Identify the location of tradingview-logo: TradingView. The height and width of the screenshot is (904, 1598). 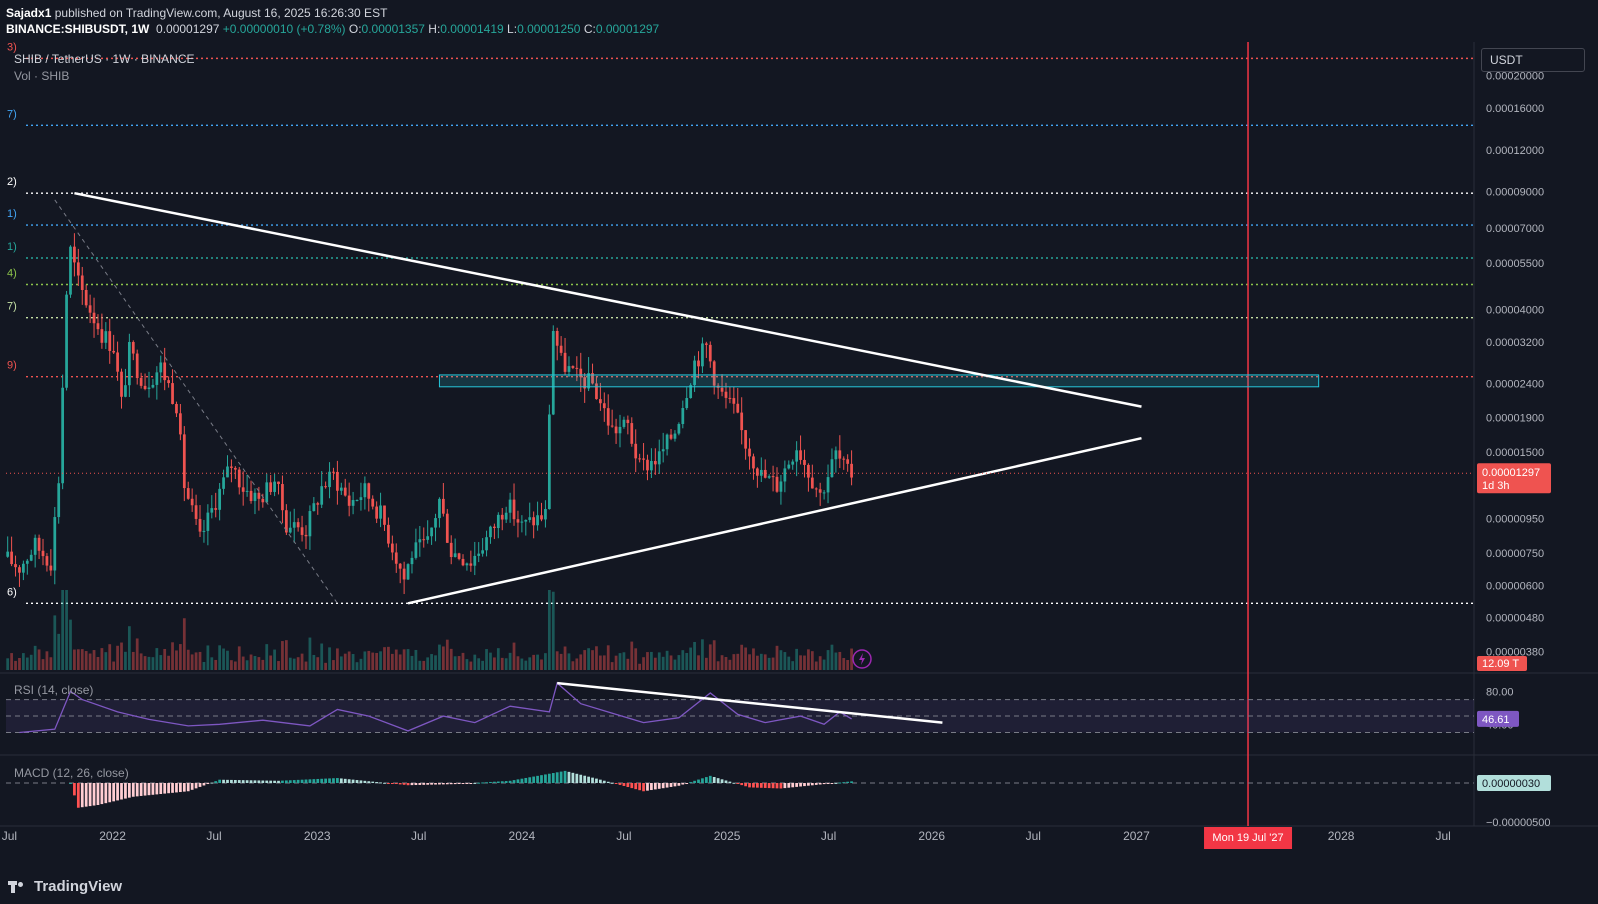
(65, 886).